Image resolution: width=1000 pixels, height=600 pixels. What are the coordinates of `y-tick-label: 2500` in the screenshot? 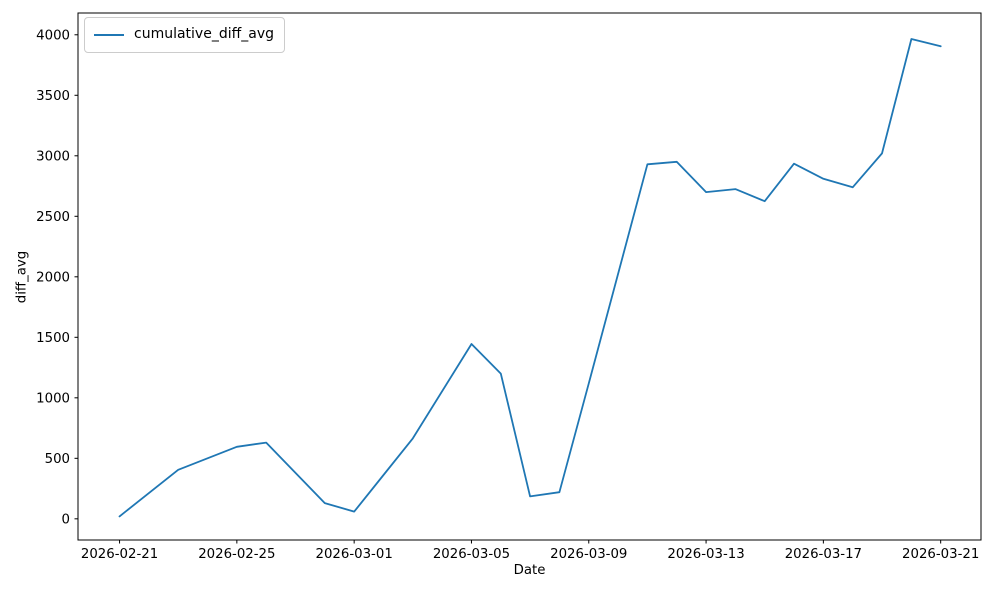 It's located at (53, 217).